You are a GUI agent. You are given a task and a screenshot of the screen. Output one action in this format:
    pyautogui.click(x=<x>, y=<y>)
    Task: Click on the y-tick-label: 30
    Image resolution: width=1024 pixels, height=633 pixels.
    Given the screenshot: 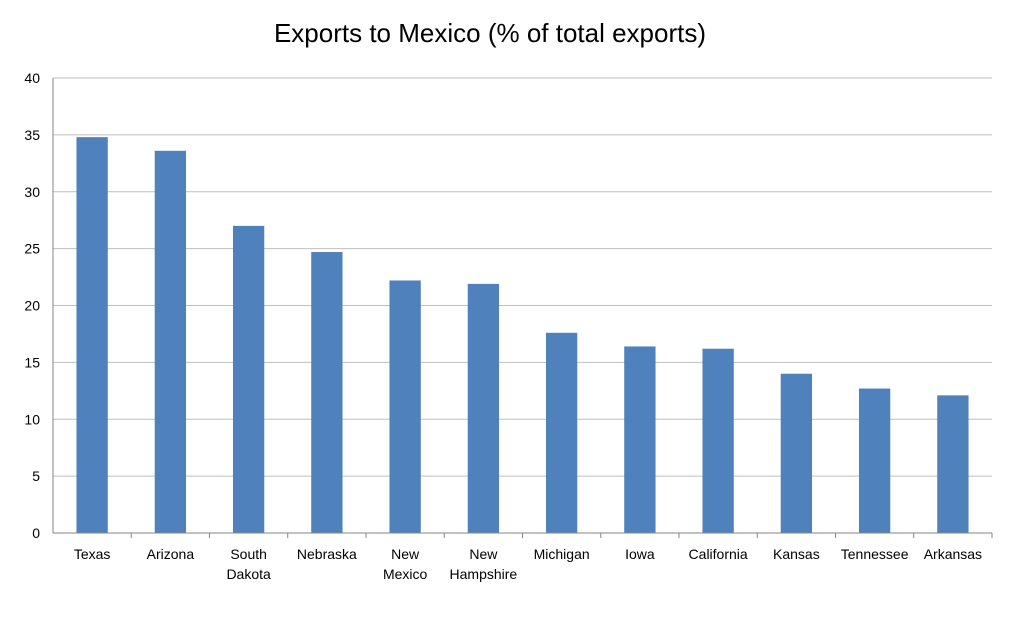 What is the action you would take?
    pyautogui.click(x=32, y=192)
    